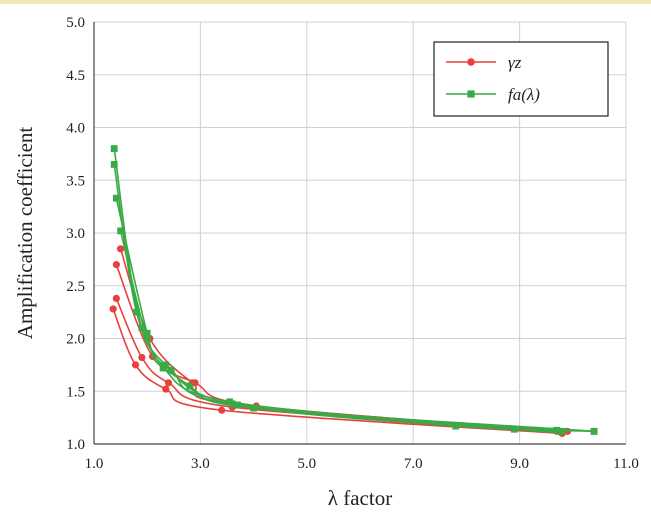 The image size is (651, 517). I want to click on y-tick-label: 1.0, so click(75, 445).